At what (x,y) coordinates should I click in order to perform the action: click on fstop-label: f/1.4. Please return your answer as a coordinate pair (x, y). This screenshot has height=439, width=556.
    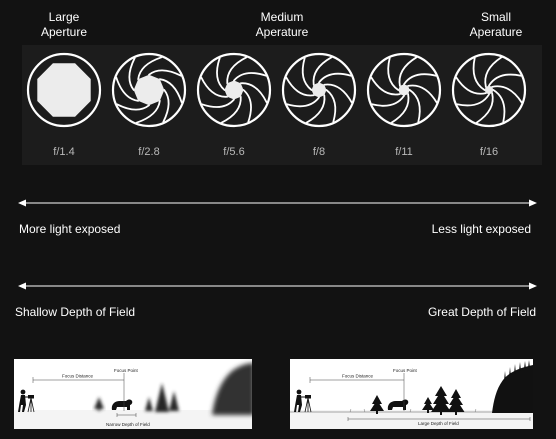
    Looking at the image, I should click on (63, 152).